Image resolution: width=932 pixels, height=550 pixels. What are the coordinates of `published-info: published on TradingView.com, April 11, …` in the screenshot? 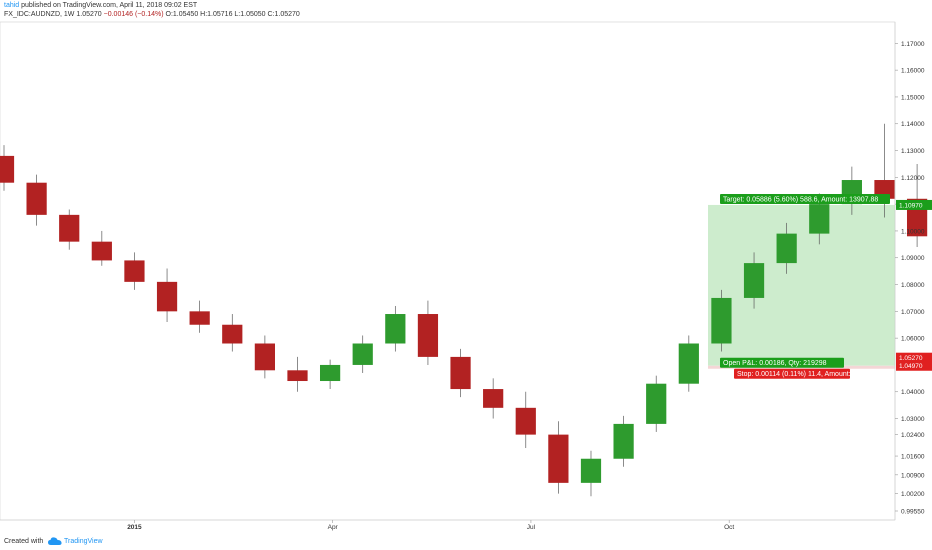 It's located at (109, 5).